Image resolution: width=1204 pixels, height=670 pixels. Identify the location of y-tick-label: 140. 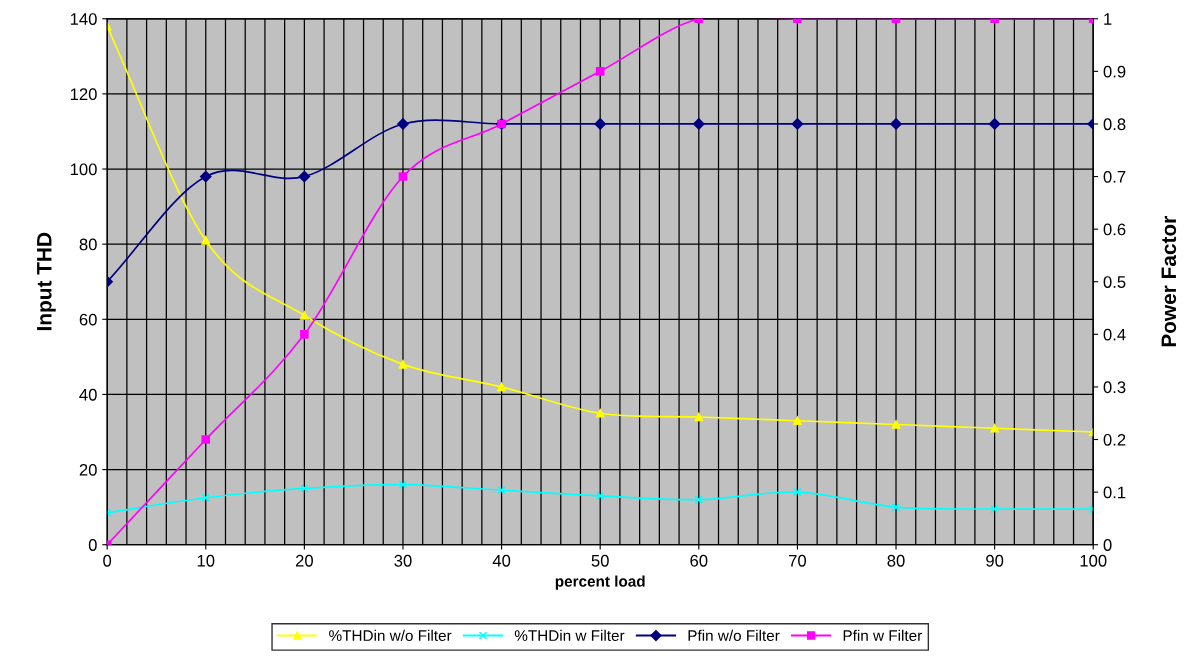
(83, 19).